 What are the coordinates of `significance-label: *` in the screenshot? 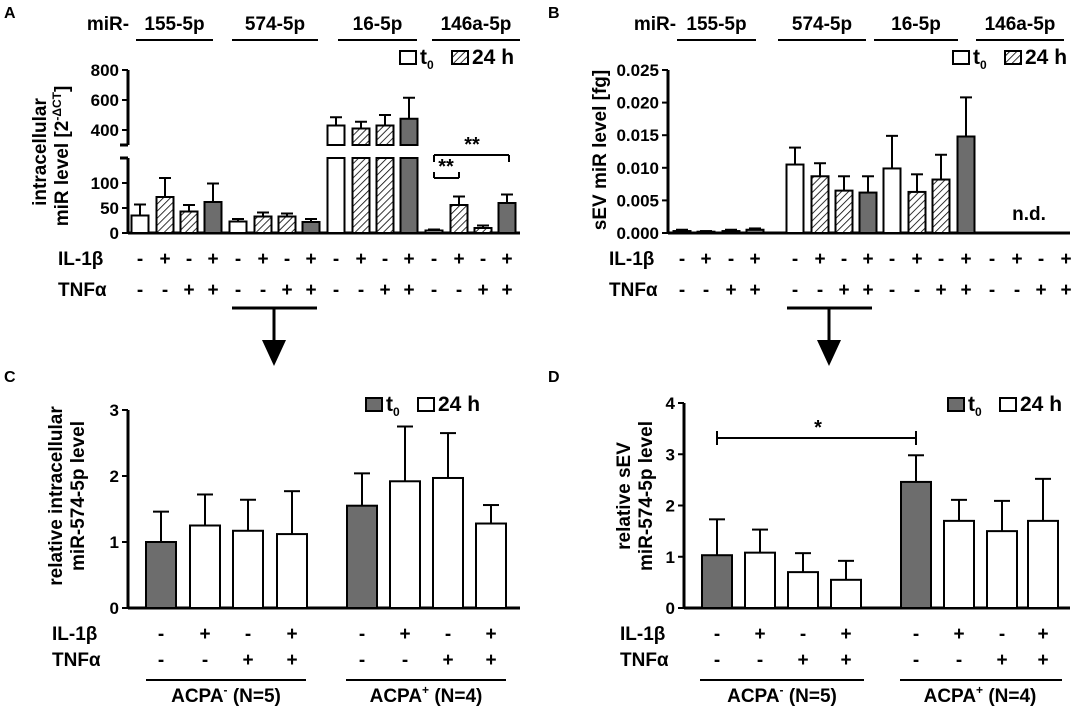 It's located at (818, 428).